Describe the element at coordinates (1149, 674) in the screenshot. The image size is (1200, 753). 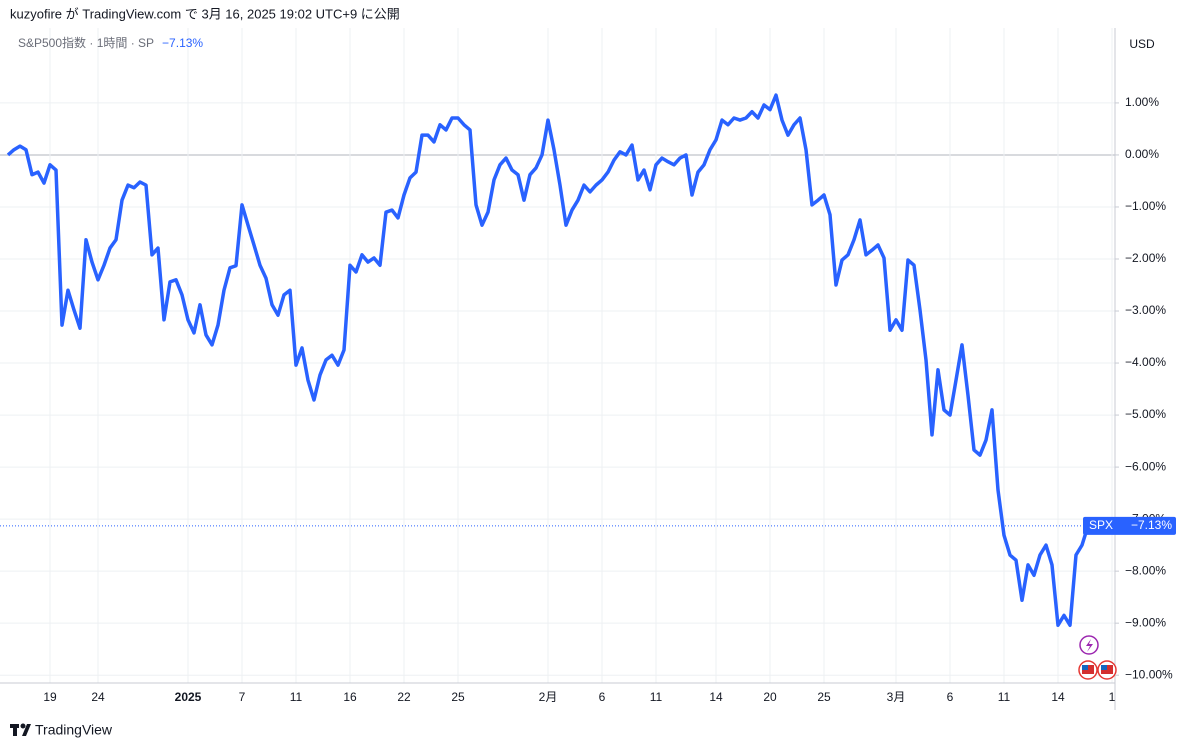
I see `y-tick-label: −10.00%` at that location.